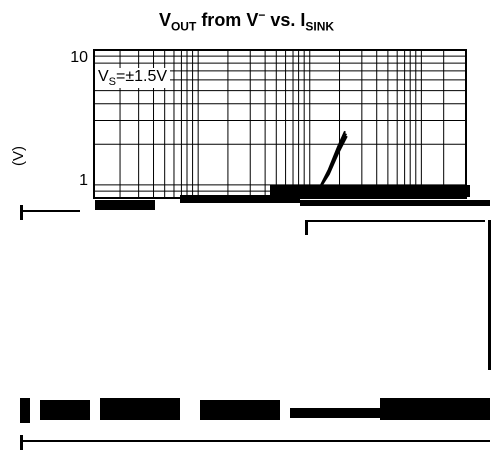 The image size is (493, 458). What do you see at coordinates (83, 180) in the screenshot?
I see `ytick-label-1: 1` at bounding box center [83, 180].